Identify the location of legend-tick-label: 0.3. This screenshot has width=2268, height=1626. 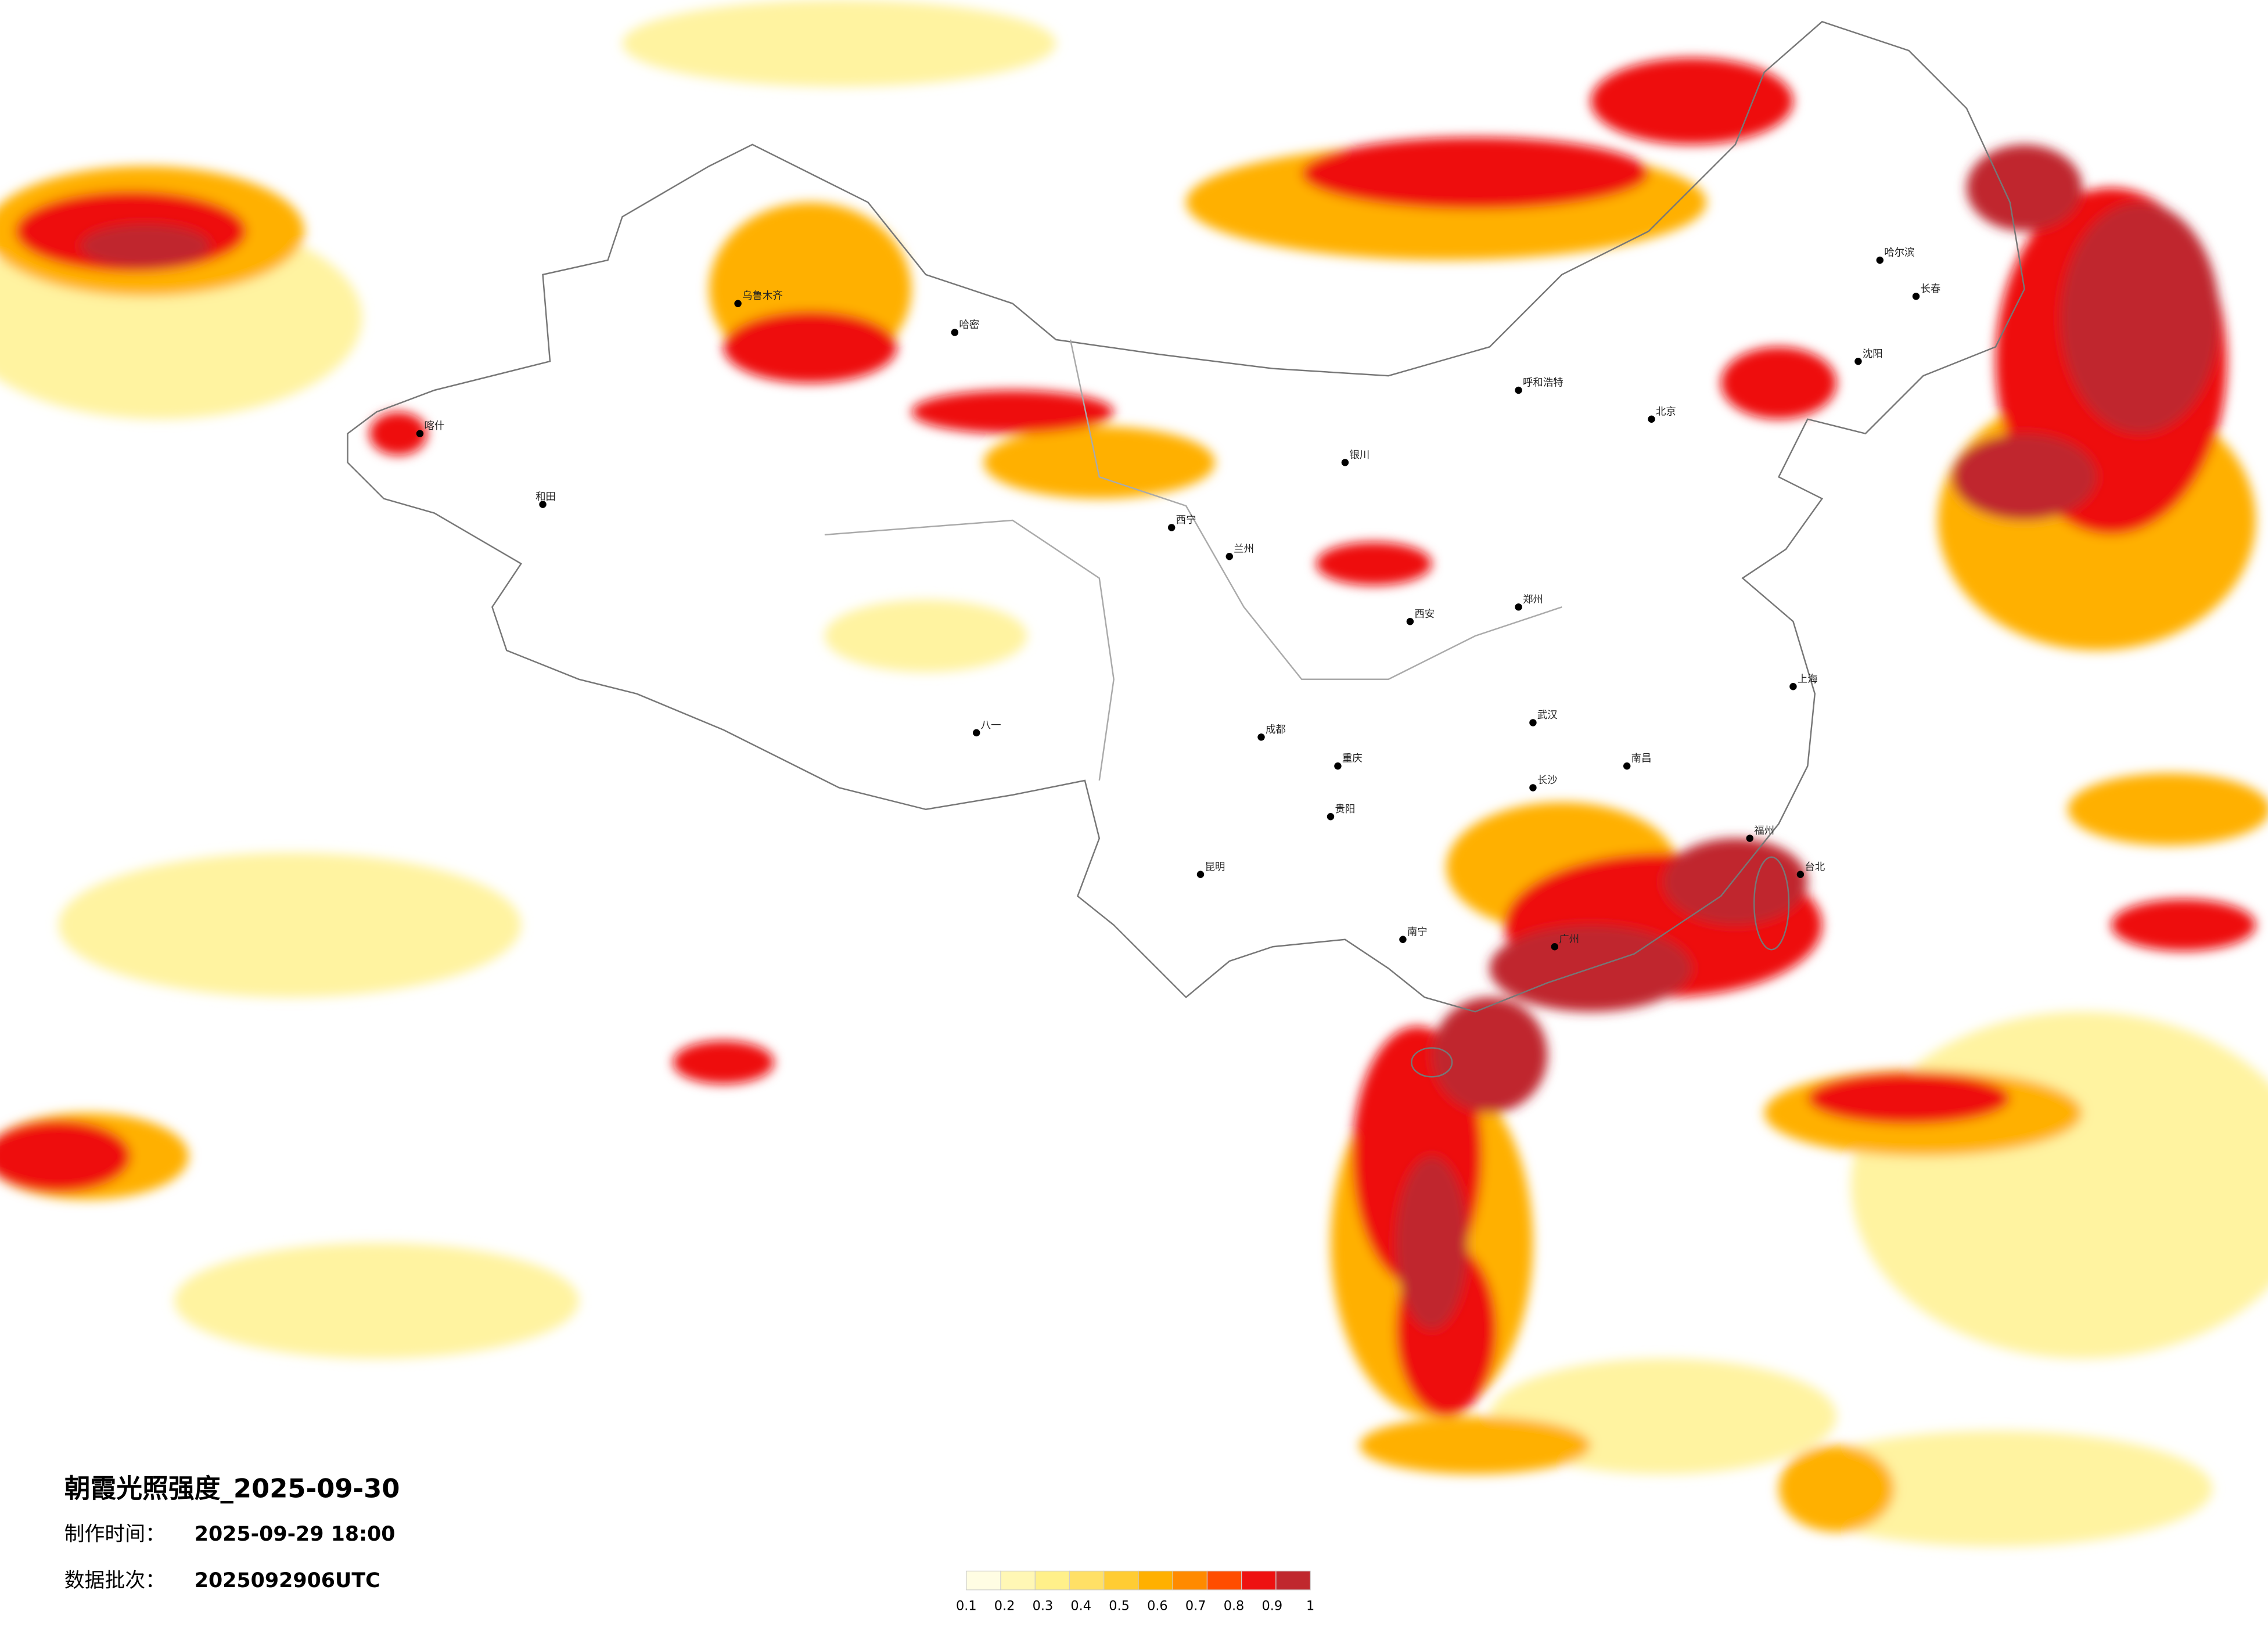
(1043, 1606).